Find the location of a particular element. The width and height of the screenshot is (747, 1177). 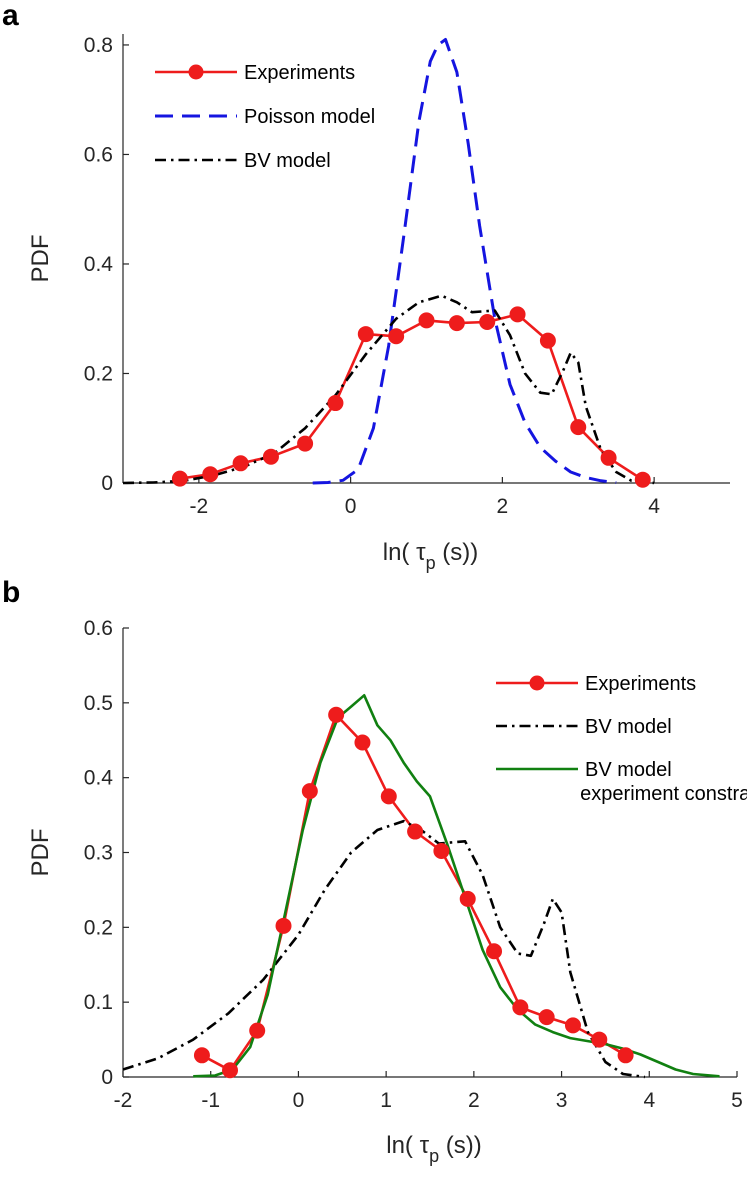

panel-b-legend-bv-model-1-label: BV model is located at coordinates (628, 727).